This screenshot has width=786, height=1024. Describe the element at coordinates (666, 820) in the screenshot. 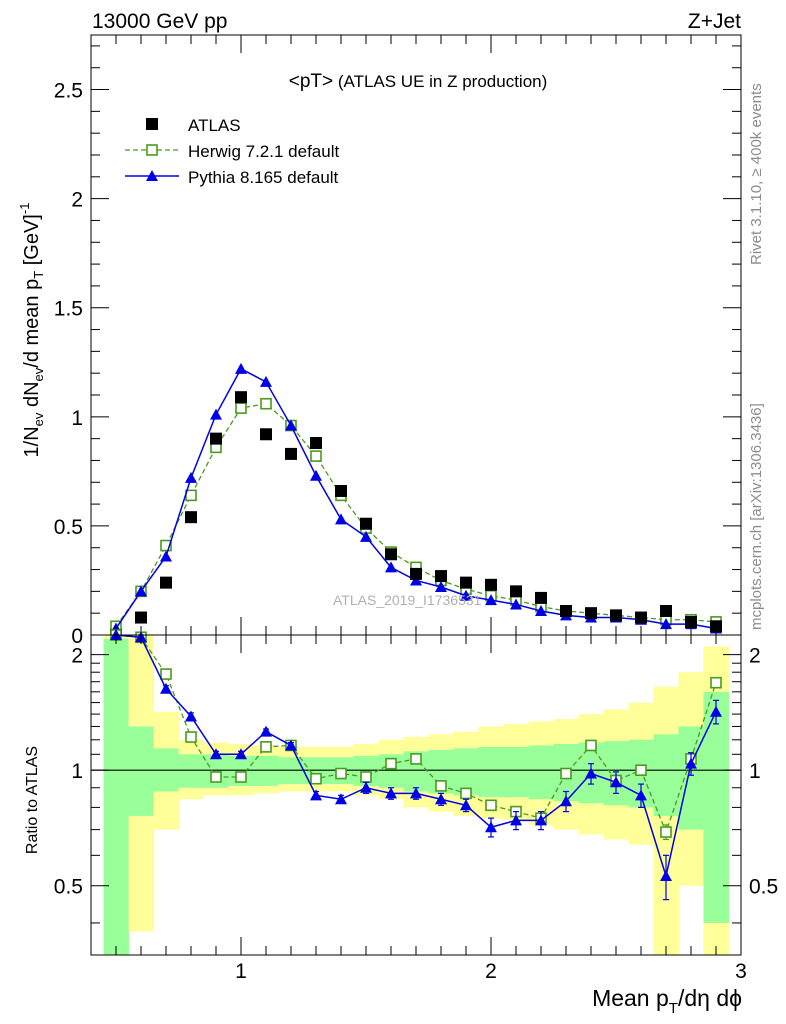

I see `ratio-band-outer` at that location.